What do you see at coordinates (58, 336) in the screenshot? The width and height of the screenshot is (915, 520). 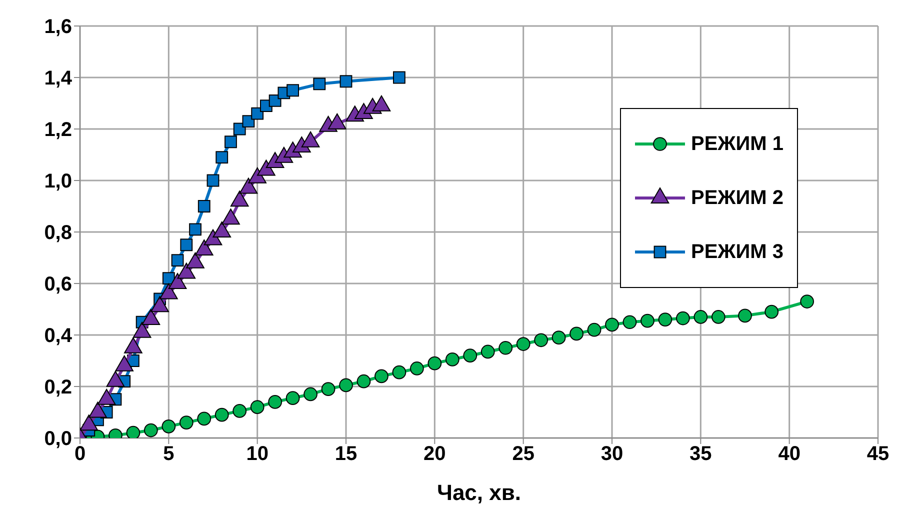 I see `y-tick-label: 0,4` at bounding box center [58, 336].